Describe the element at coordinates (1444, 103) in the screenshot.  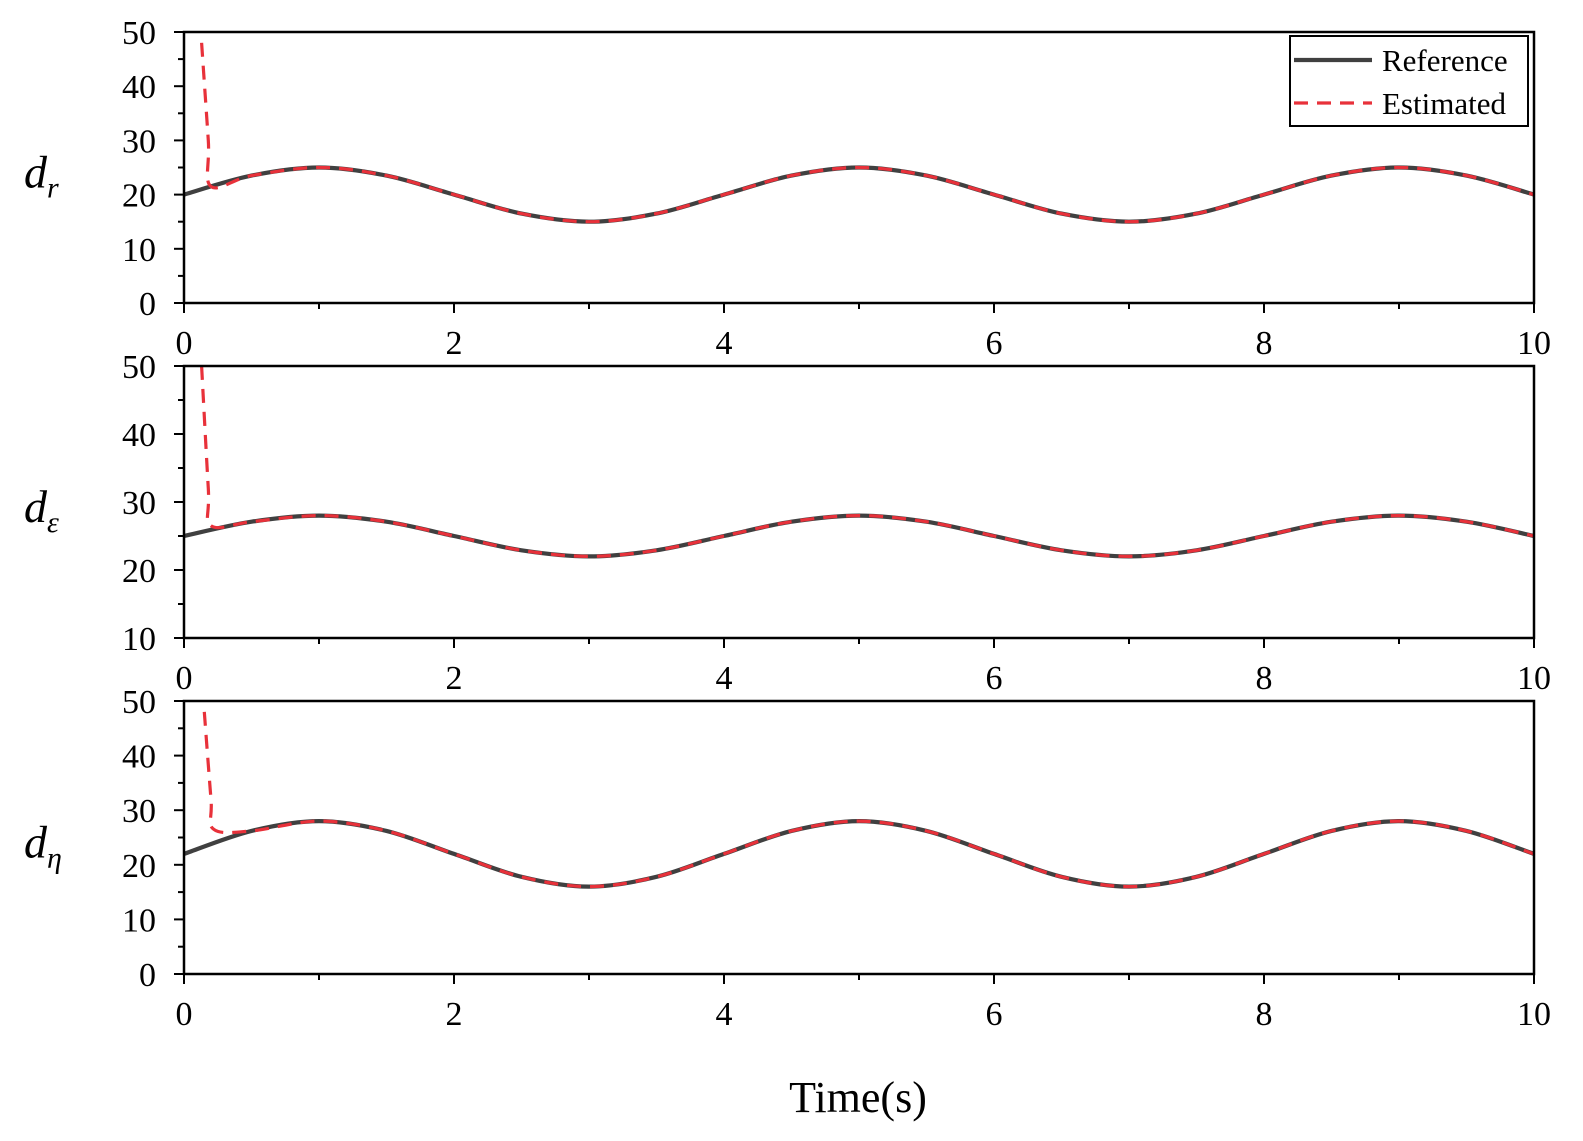
I see `legend-label-estimated: Estimated` at that location.